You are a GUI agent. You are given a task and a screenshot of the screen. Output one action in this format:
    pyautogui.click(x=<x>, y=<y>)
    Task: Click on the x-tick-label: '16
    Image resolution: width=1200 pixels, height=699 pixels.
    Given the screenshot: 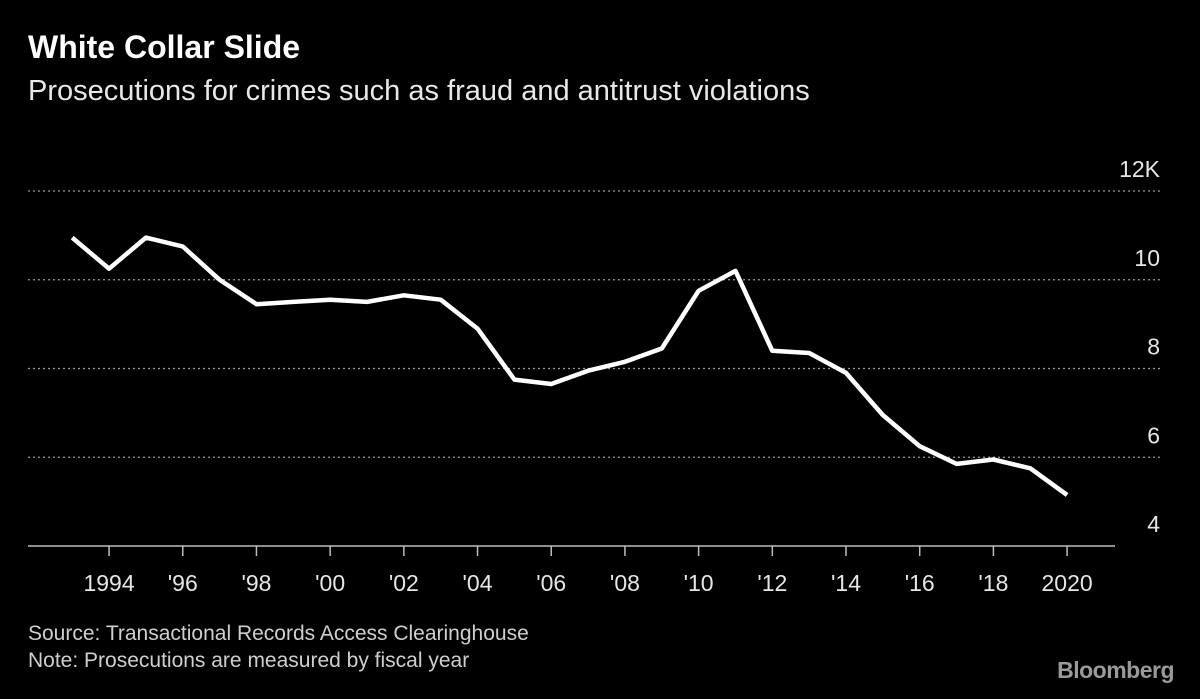 What is the action you would take?
    pyautogui.click(x=920, y=583)
    